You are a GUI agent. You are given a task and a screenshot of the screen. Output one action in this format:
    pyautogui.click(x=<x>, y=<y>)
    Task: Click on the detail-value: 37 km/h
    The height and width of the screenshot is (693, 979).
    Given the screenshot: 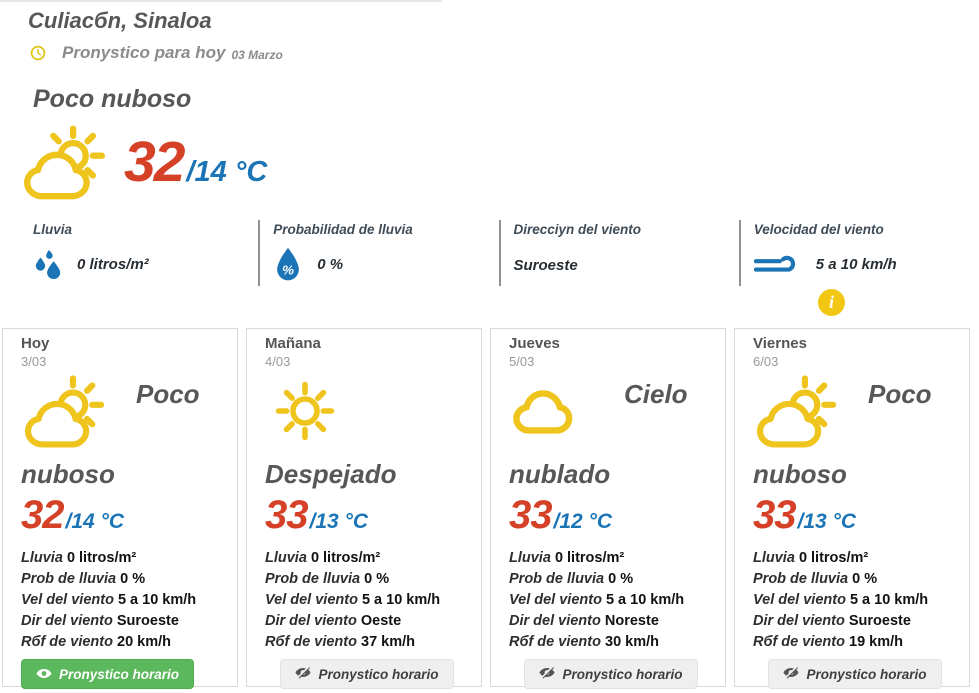 What is the action you would take?
    pyautogui.click(x=388, y=642)
    